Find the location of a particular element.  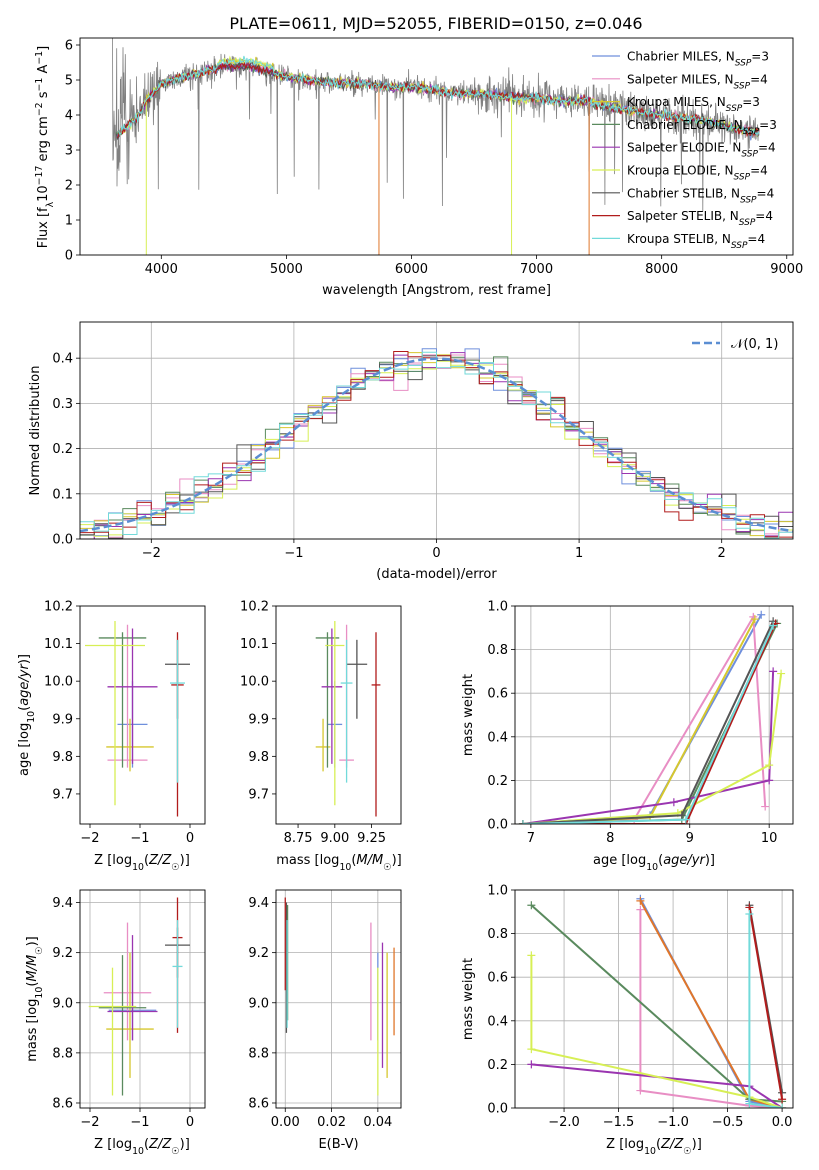

weight-marker-salpeter-elodie is located at coordinates (531, 1064).